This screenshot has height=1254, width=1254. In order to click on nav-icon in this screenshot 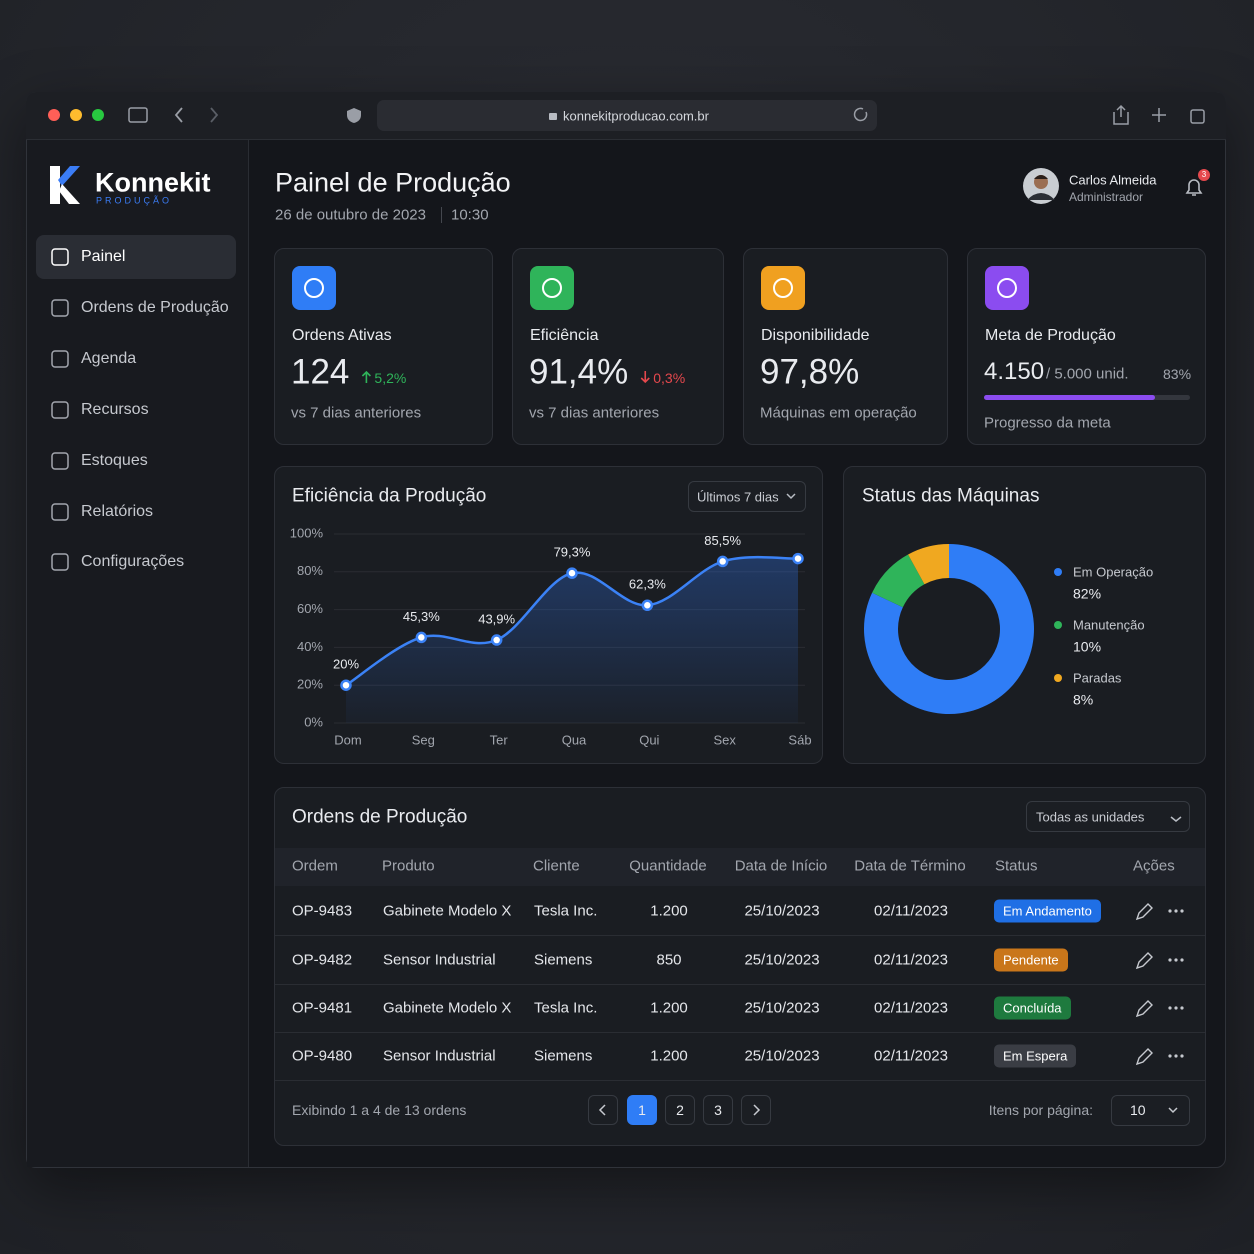, I will do `click(60, 410)`.